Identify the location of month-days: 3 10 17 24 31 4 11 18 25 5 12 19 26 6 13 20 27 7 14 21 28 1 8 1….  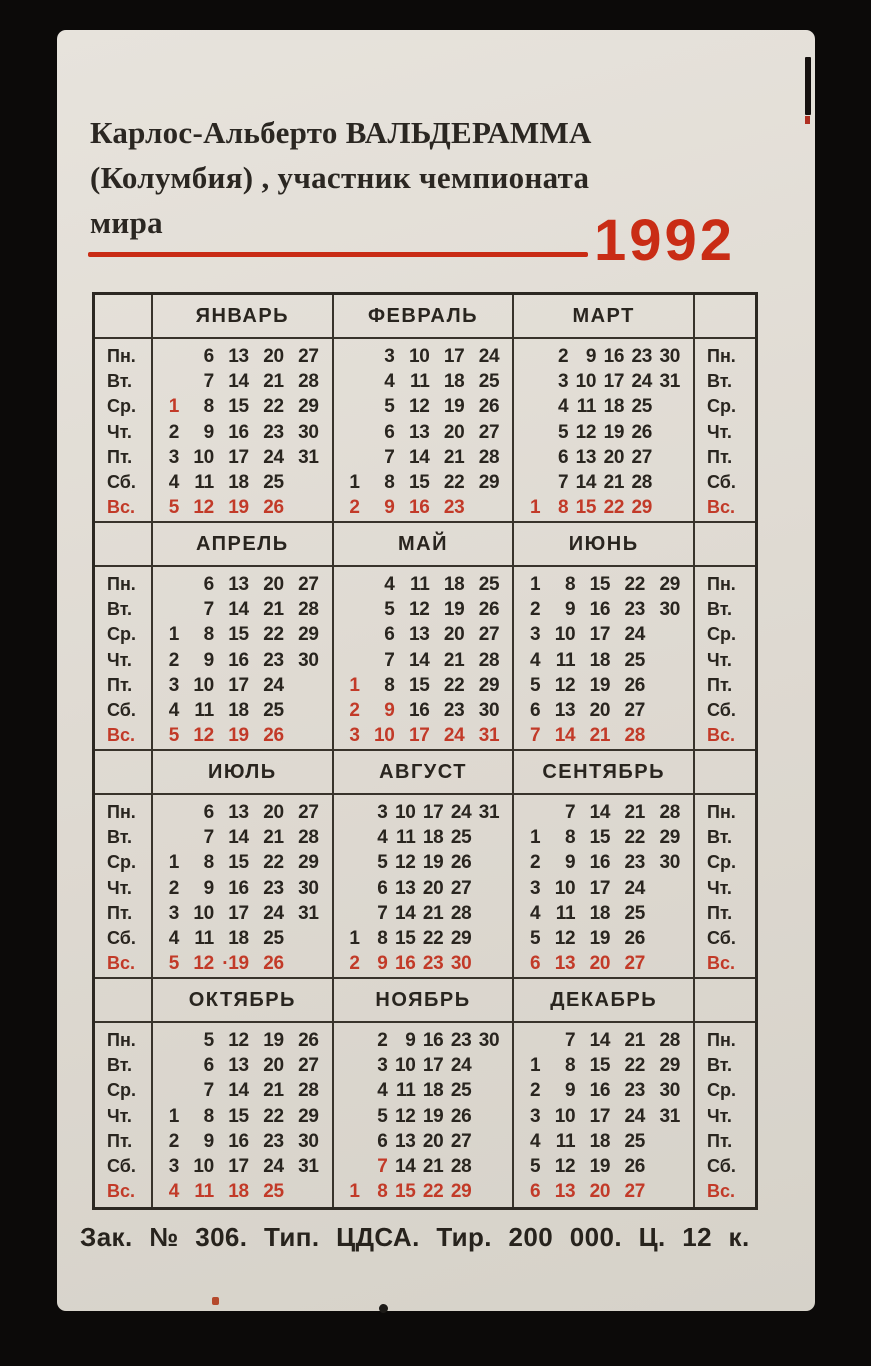
(424, 887).